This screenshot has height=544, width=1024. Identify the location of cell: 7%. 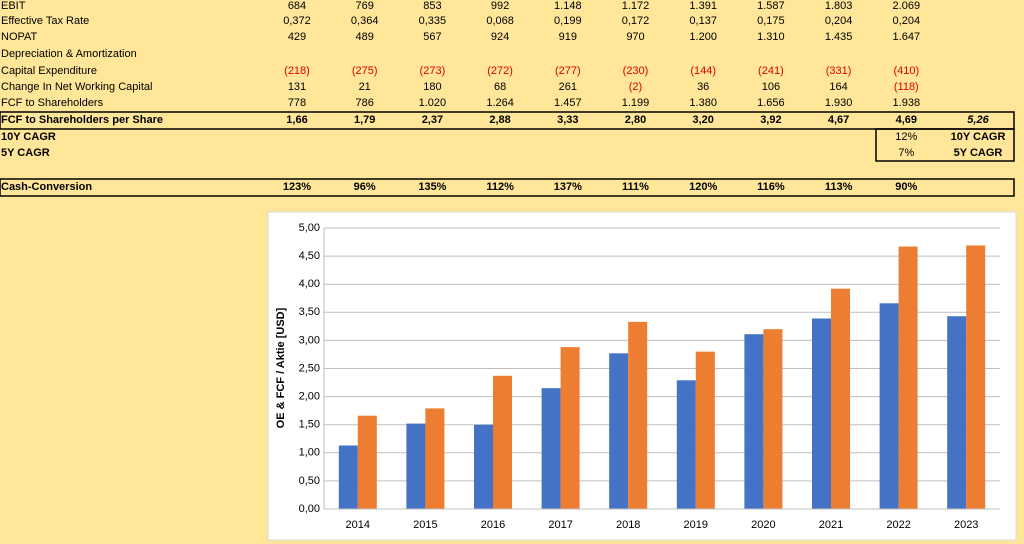
(906, 153).